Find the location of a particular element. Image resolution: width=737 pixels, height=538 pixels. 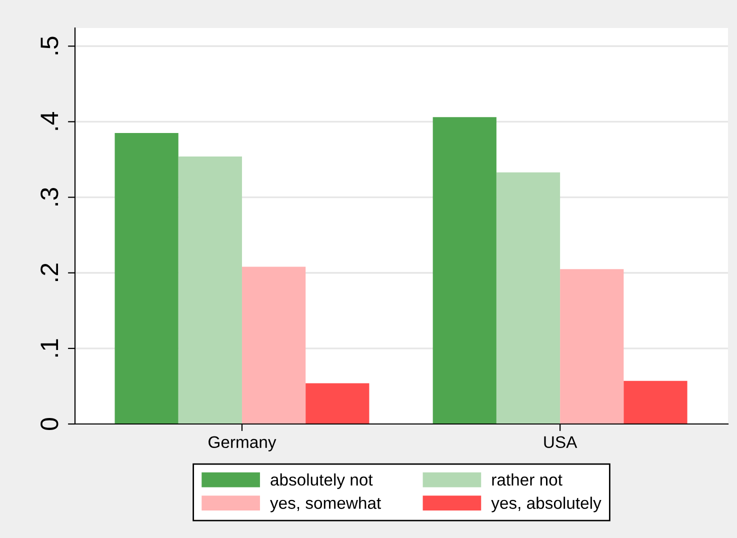

y-tick-label: .5 is located at coordinates (49, 45).